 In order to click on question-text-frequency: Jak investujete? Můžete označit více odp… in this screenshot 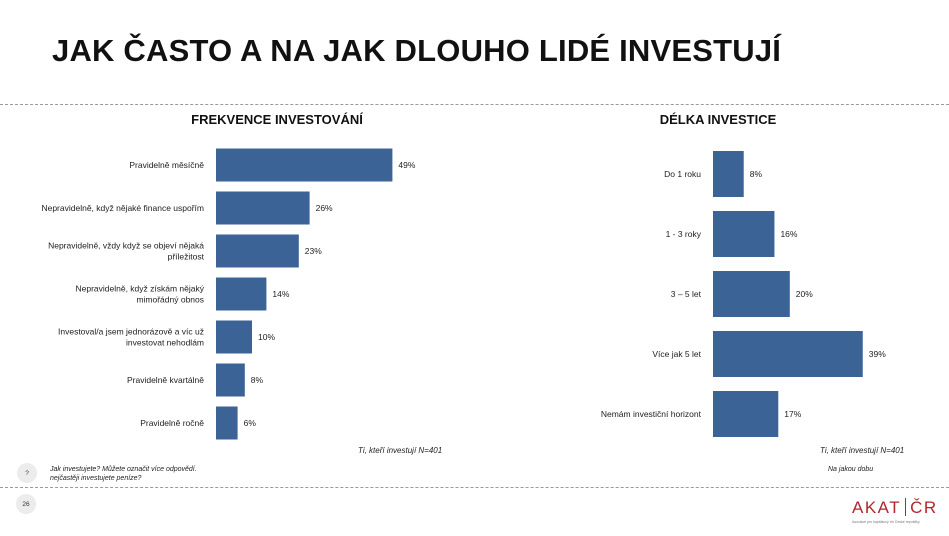, I will do `click(123, 474)`.